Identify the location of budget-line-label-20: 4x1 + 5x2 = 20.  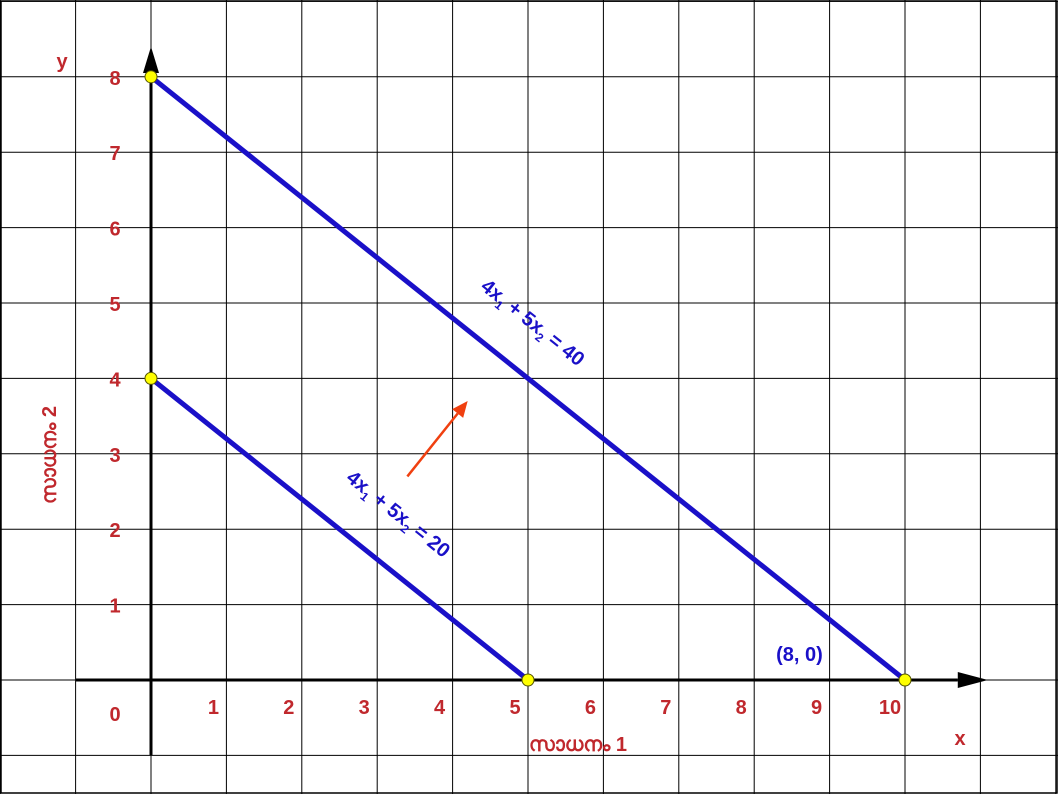
(397, 516).